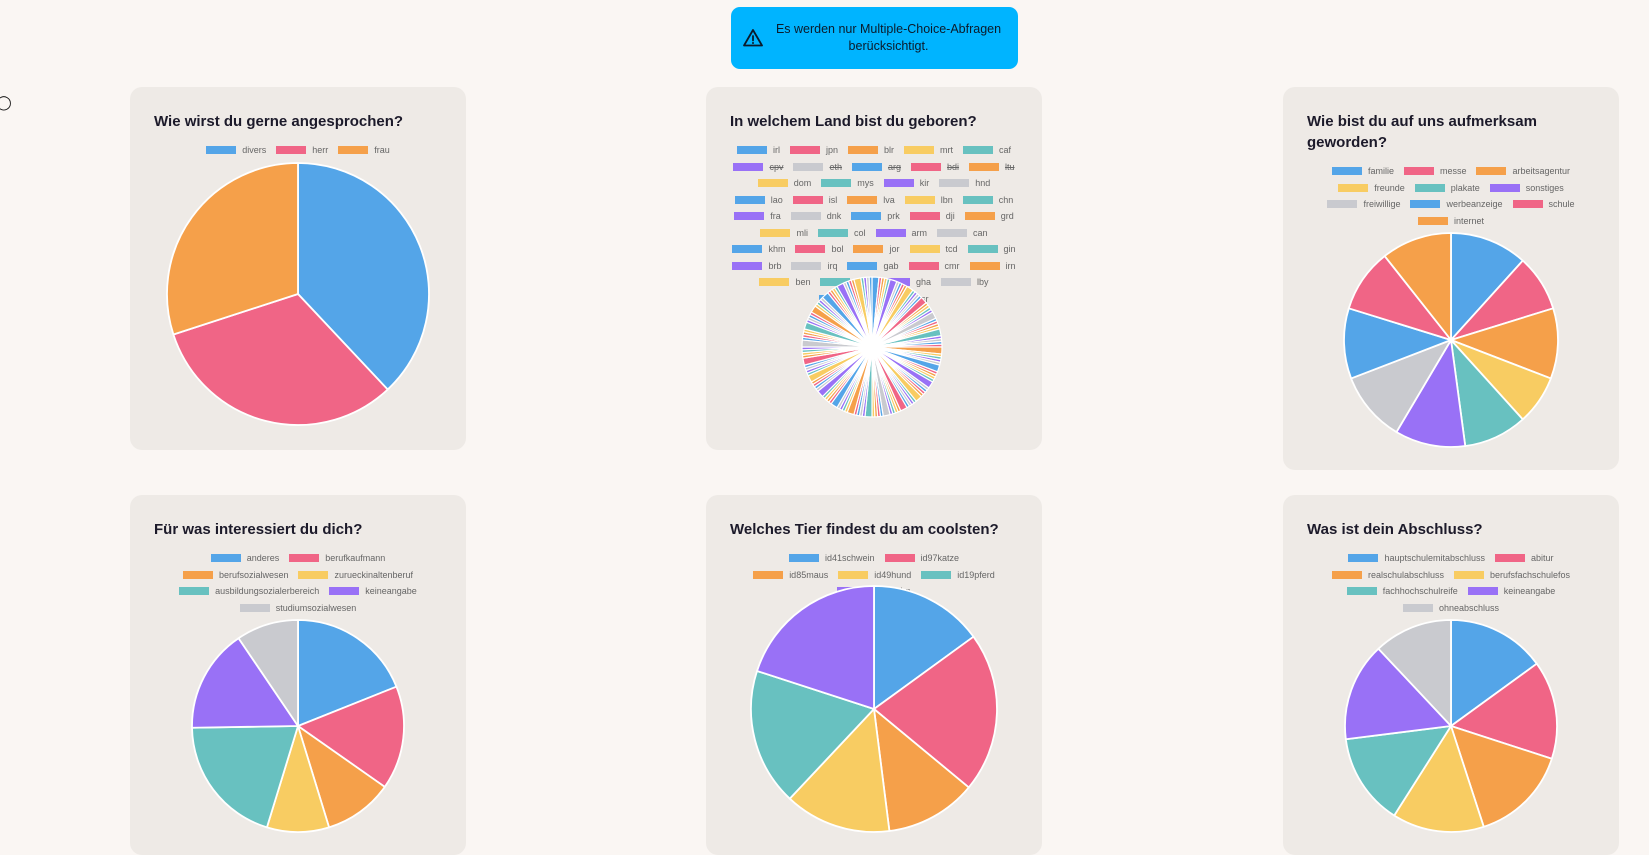  What do you see at coordinates (928, 150) in the screenshot?
I see `legend-item-mrt: mrt` at bounding box center [928, 150].